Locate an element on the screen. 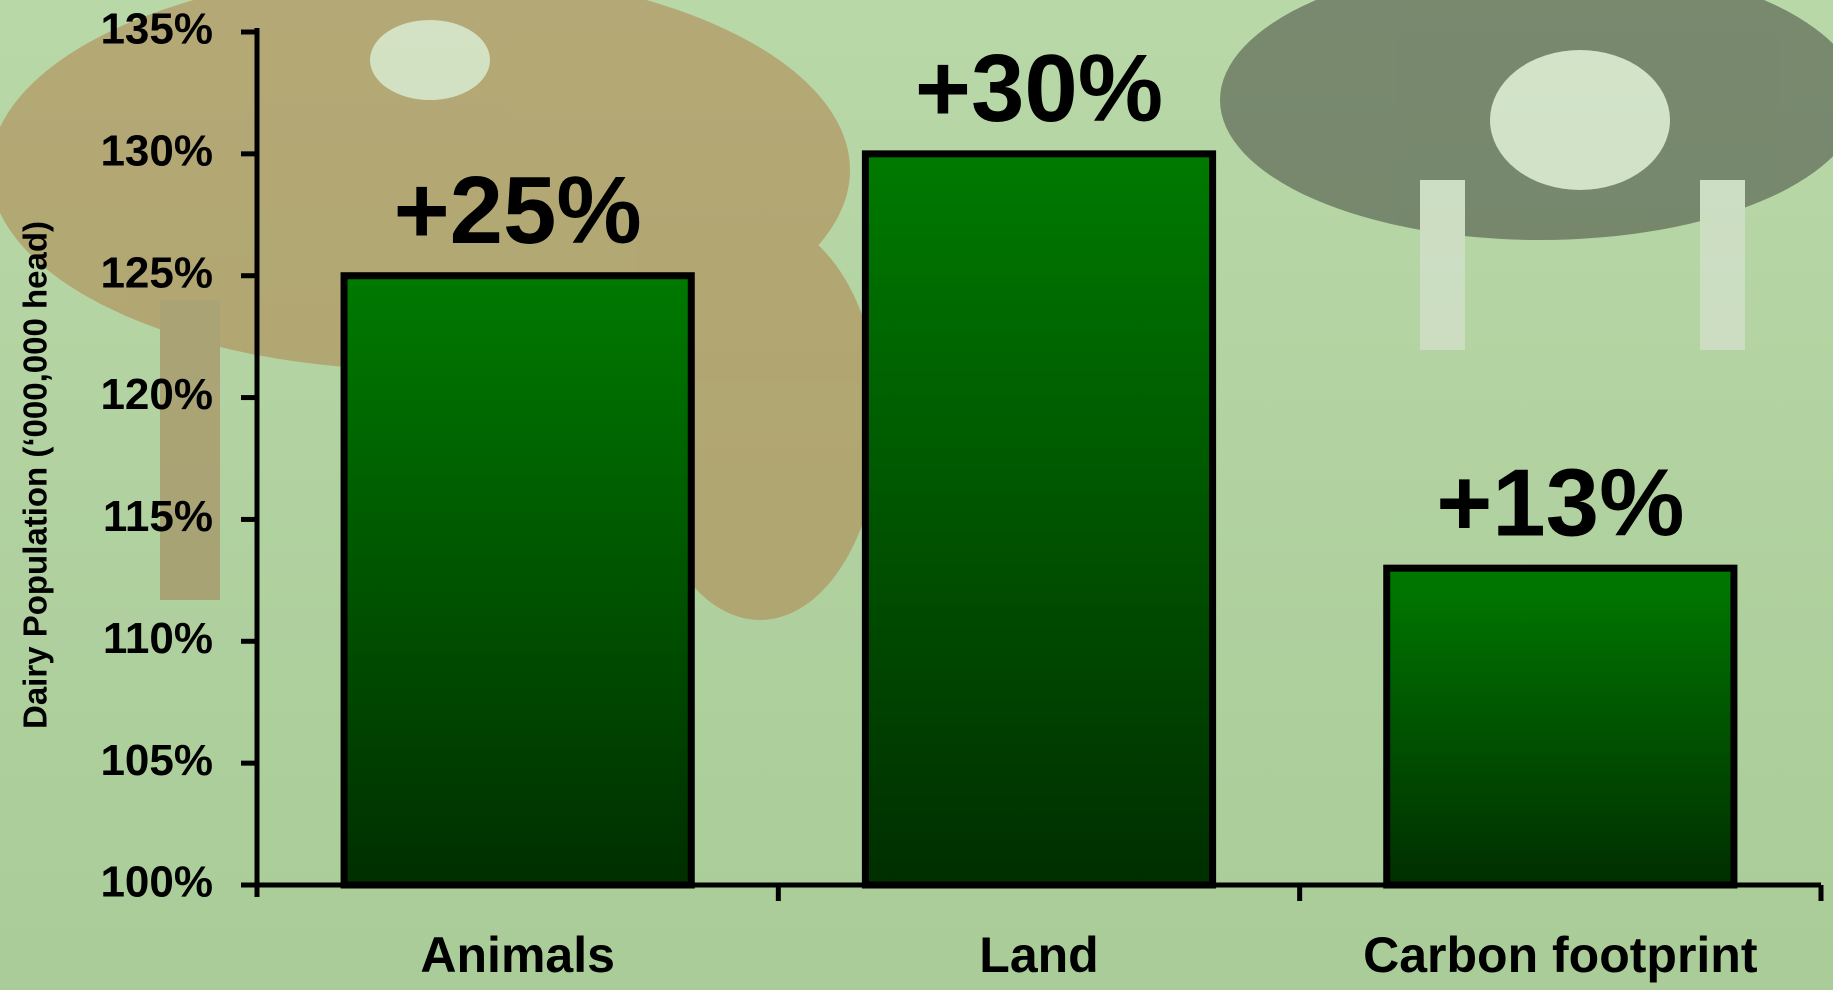  bar-annotation: +30% is located at coordinates (1039, 88).